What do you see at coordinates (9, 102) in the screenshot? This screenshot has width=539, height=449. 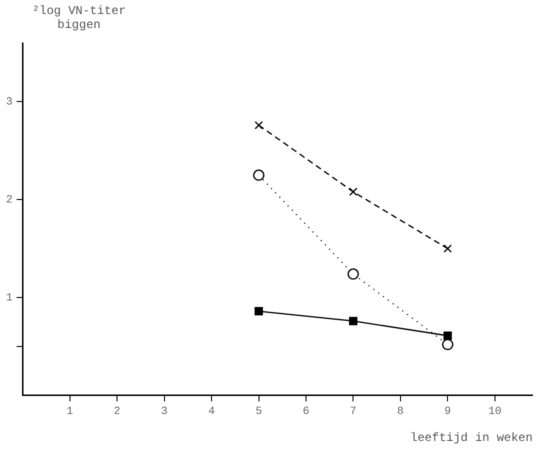 I see `y-tick-label: 3` at bounding box center [9, 102].